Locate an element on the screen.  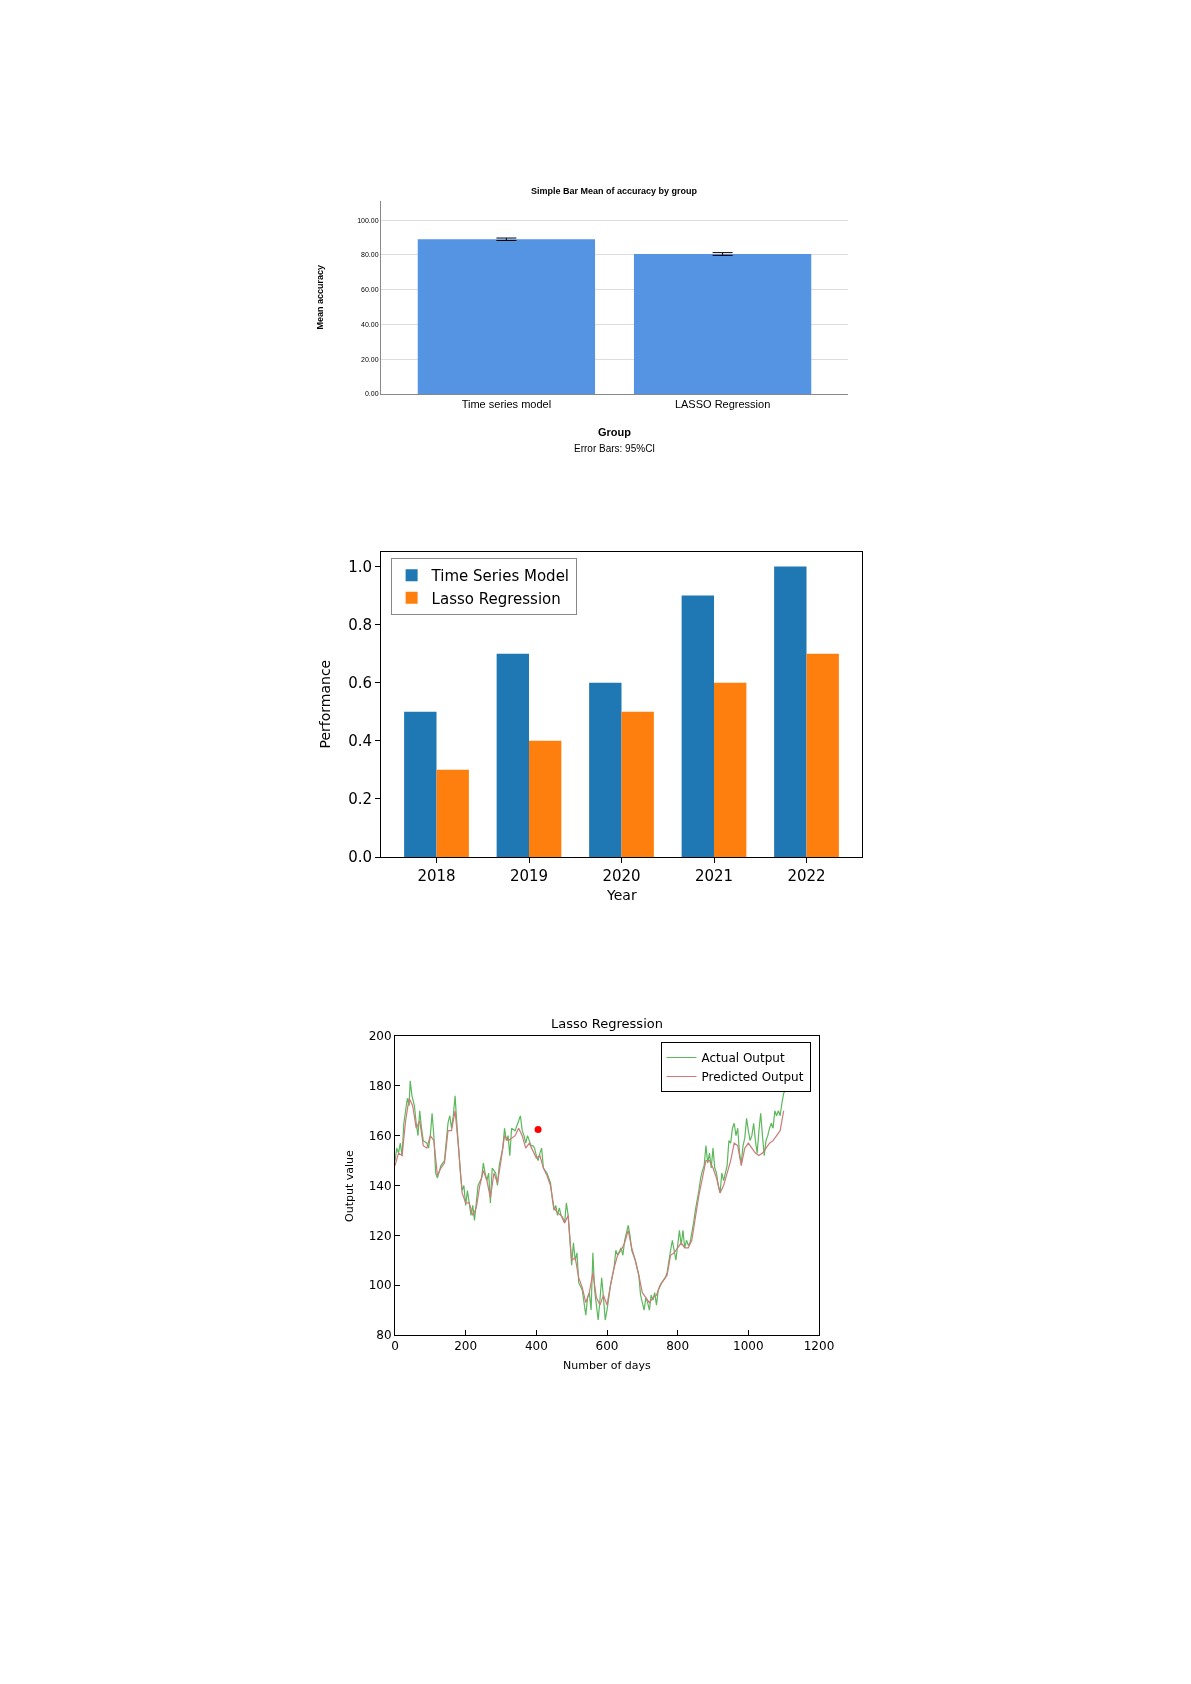
y-tick-label: 120 is located at coordinates (380, 1235).